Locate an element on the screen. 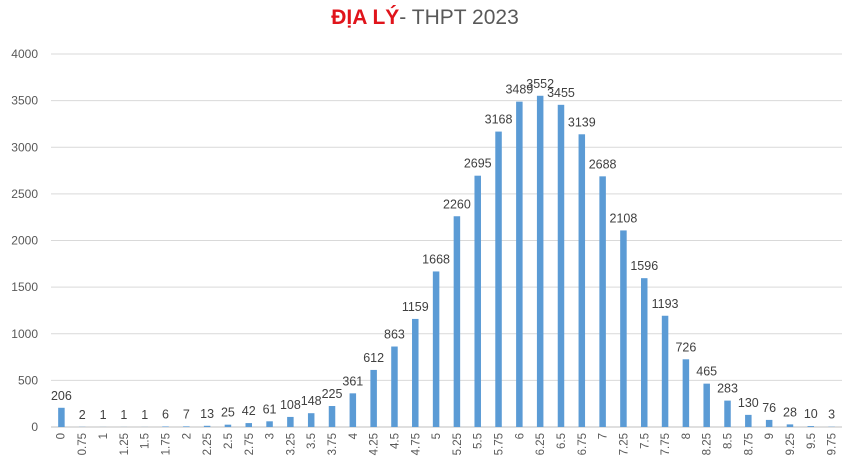 The image size is (850, 466). x-tick-label: 6 is located at coordinates (520, 436).